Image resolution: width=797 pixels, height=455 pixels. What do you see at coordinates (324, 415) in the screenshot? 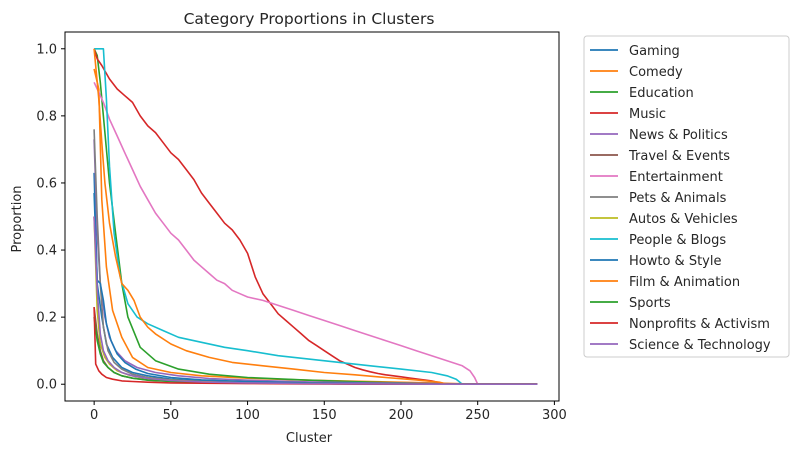
I see `x-tick-label: 150` at bounding box center [324, 415].